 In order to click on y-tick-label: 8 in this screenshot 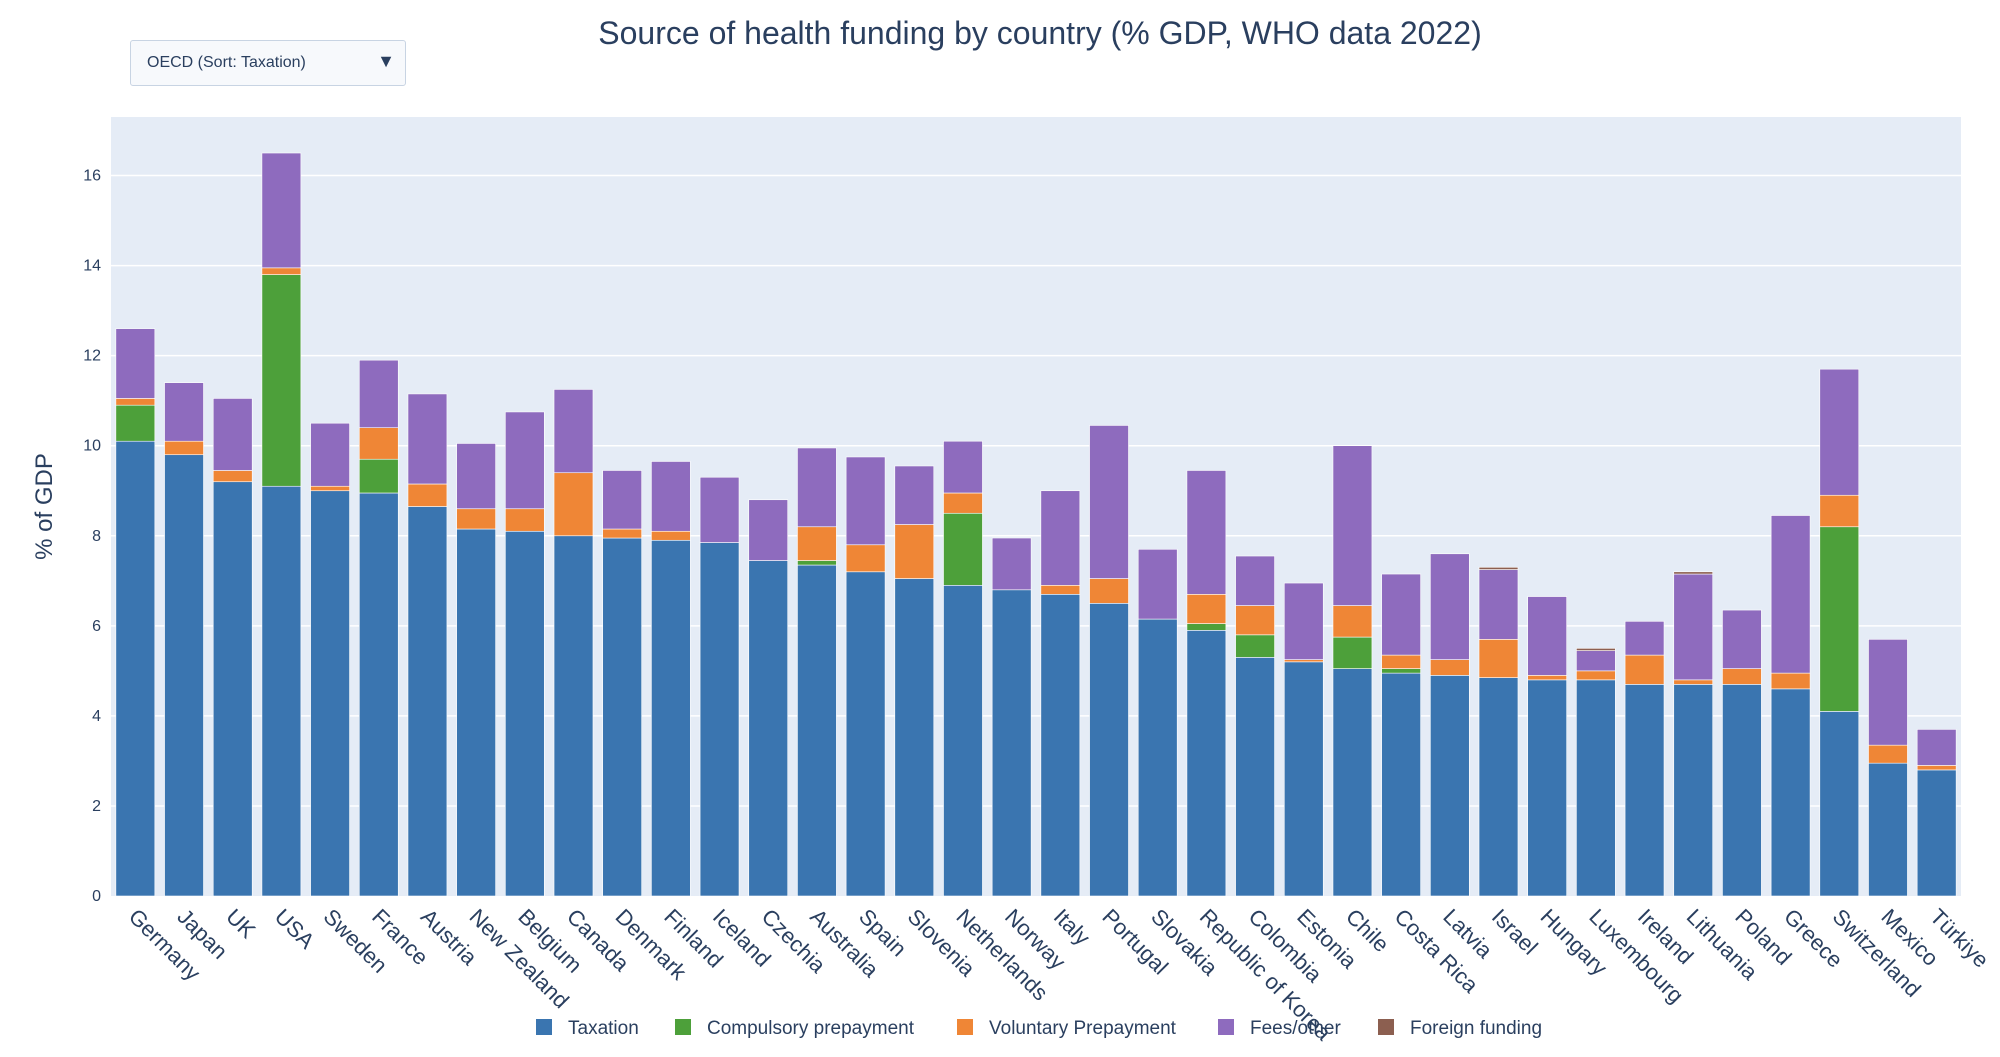, I will do `click(96, 536)`.